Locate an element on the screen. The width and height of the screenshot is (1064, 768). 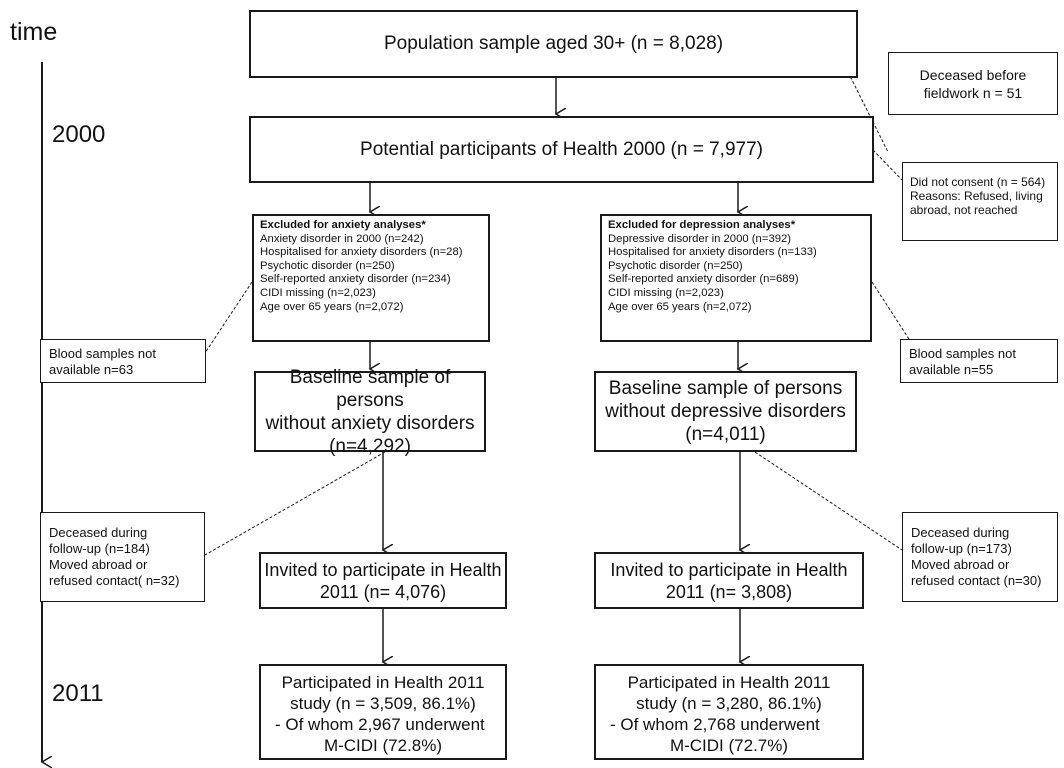
depression-invited-line2: 2011 (n= 3,808) is located at coordinates (729, 591).